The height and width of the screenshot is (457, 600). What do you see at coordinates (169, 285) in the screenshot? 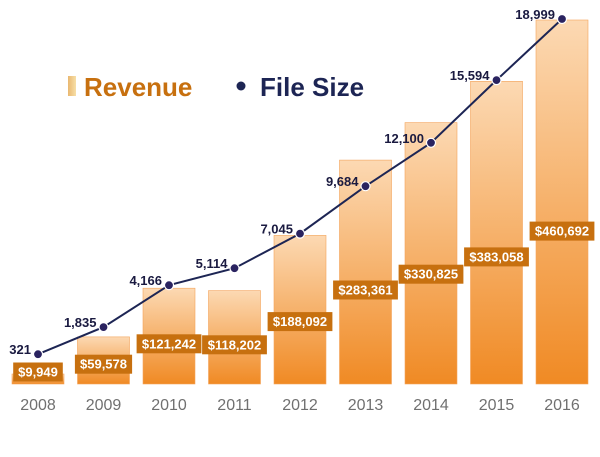
I see `file-size-point-2010` at bounding box center [169, 285].